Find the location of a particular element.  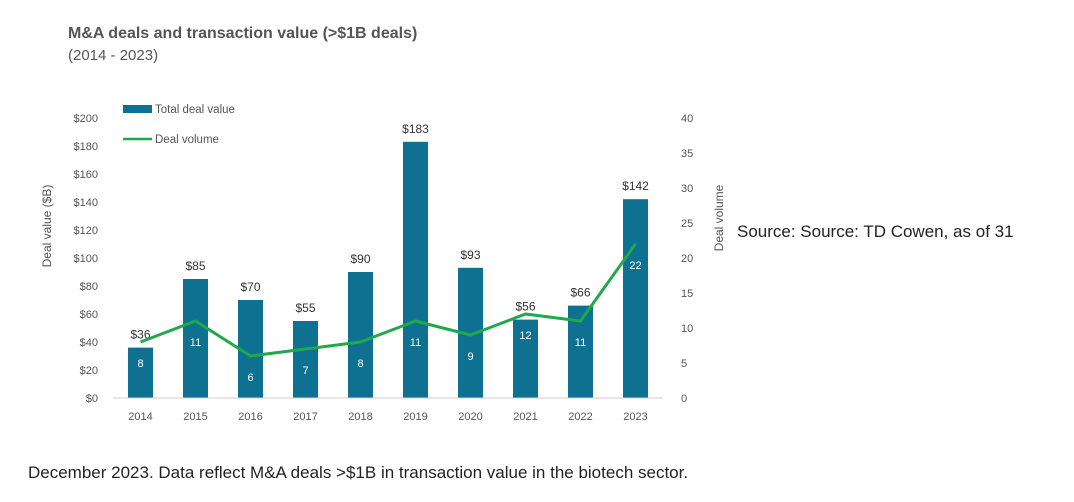

y2-axis-title: Deal volume is located at coordinates (719, 217).